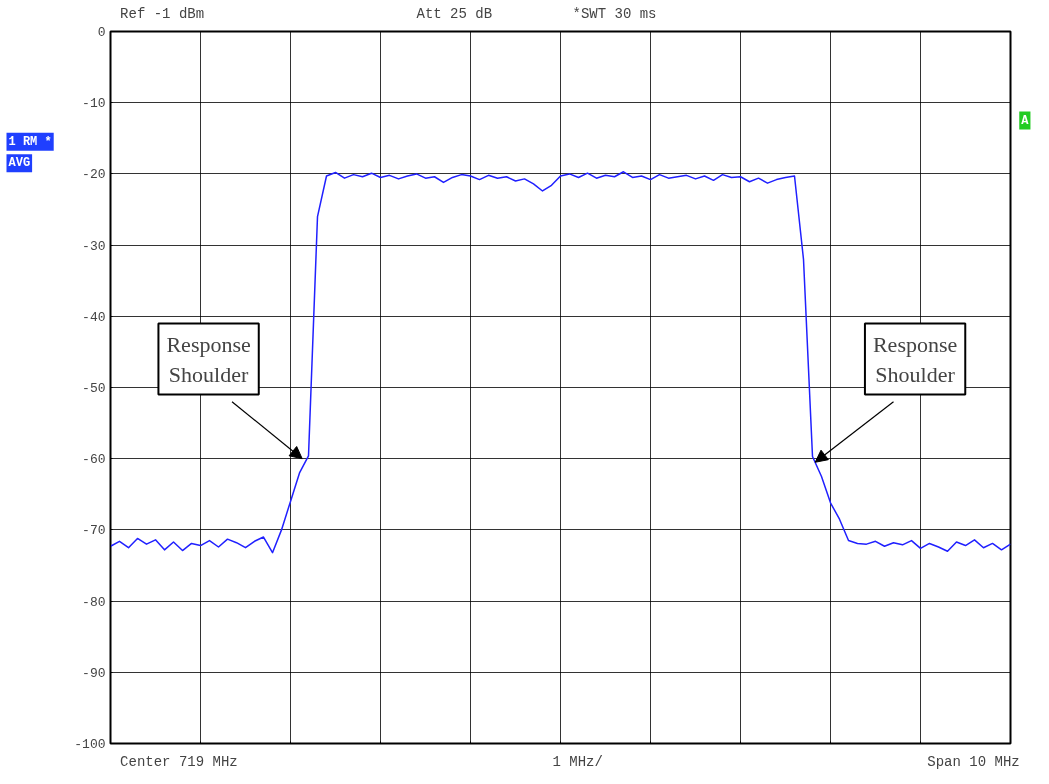  Describe the element at coordinates (454, 13) in the screenshot. I see `text: Att 25 dB` at that location.